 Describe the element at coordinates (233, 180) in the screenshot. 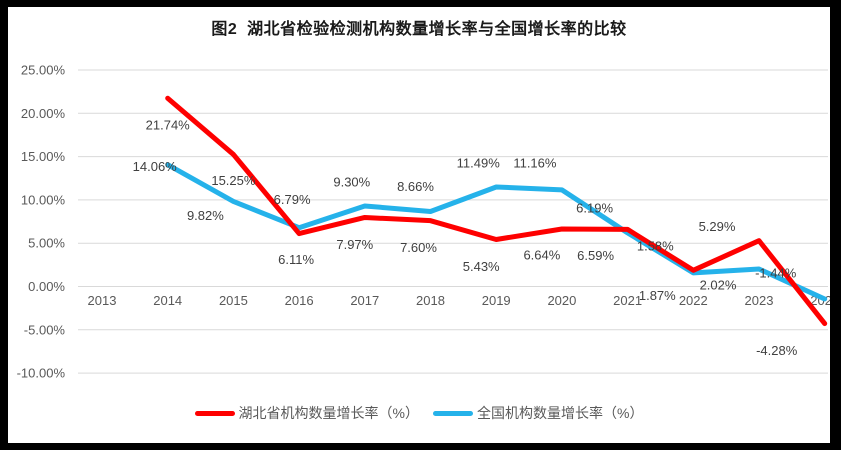

I see `hubei-data-label: 15.25%` at that location.